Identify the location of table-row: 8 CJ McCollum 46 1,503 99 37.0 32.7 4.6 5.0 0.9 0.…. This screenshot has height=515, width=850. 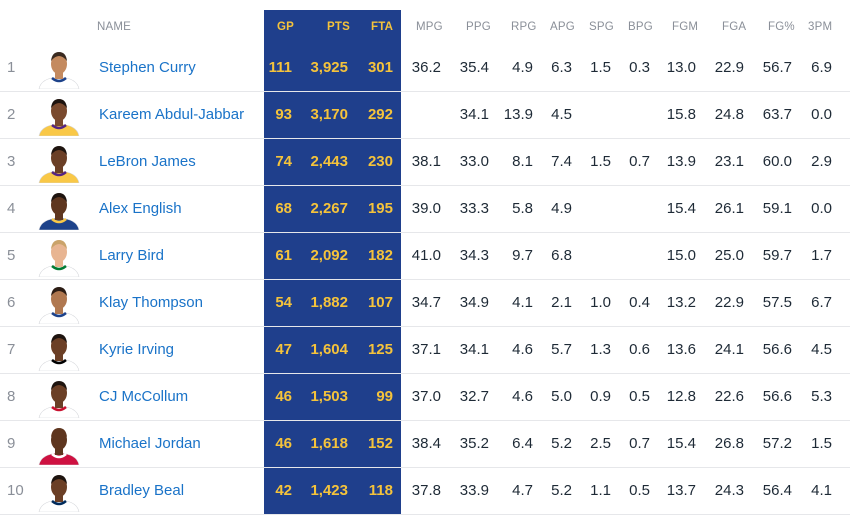
(425, 397).